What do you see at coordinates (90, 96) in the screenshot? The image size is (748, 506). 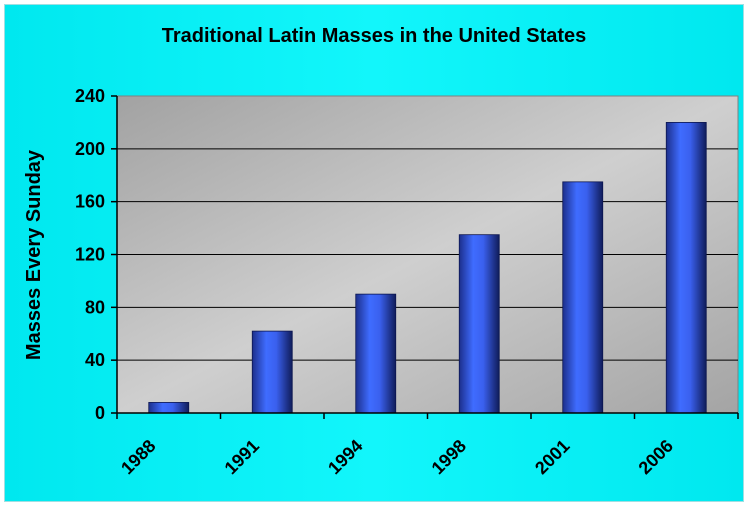 I see `y-tick-label: 240` at bounding box center [90, 96].